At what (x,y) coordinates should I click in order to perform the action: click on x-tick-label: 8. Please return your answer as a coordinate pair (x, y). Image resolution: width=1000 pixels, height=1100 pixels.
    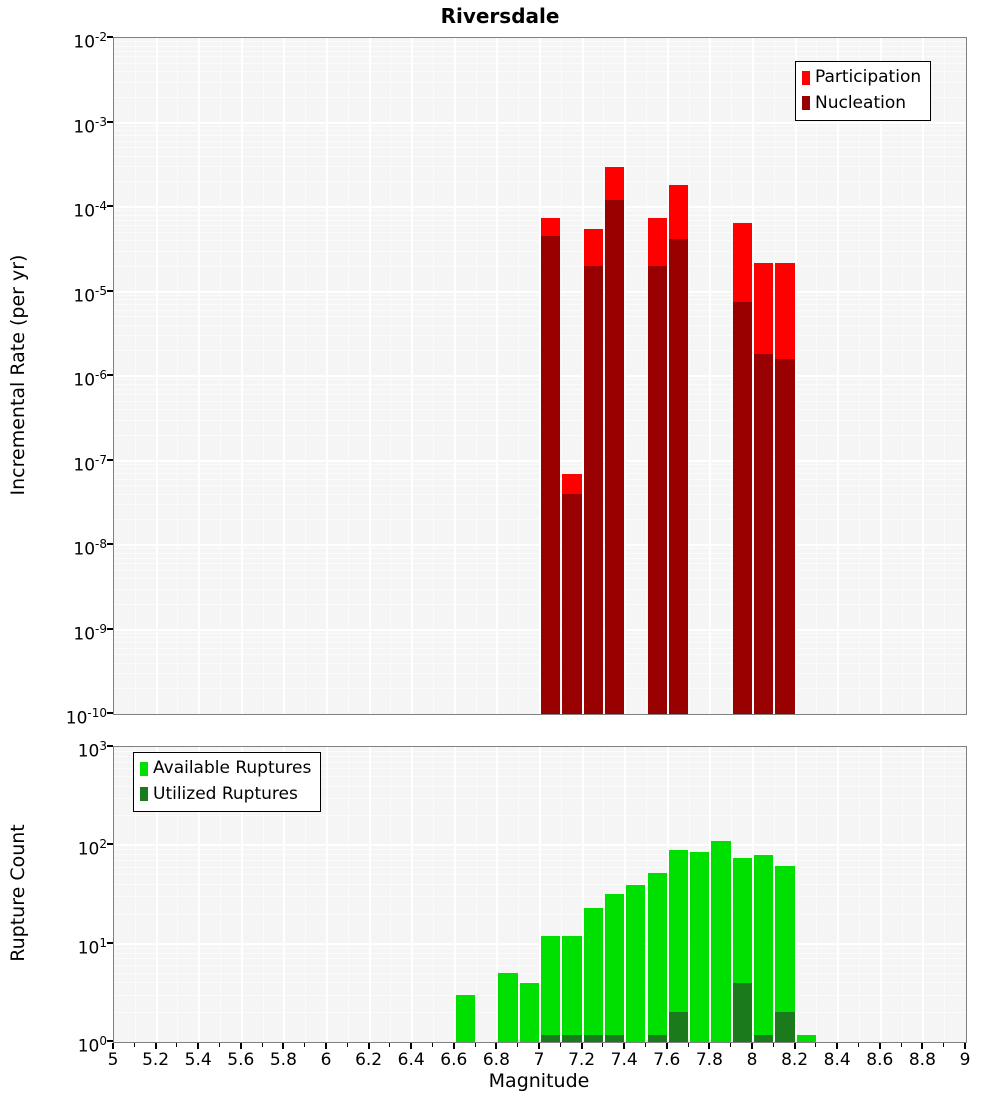
    Looking at the image, I should click on (752, 1060).